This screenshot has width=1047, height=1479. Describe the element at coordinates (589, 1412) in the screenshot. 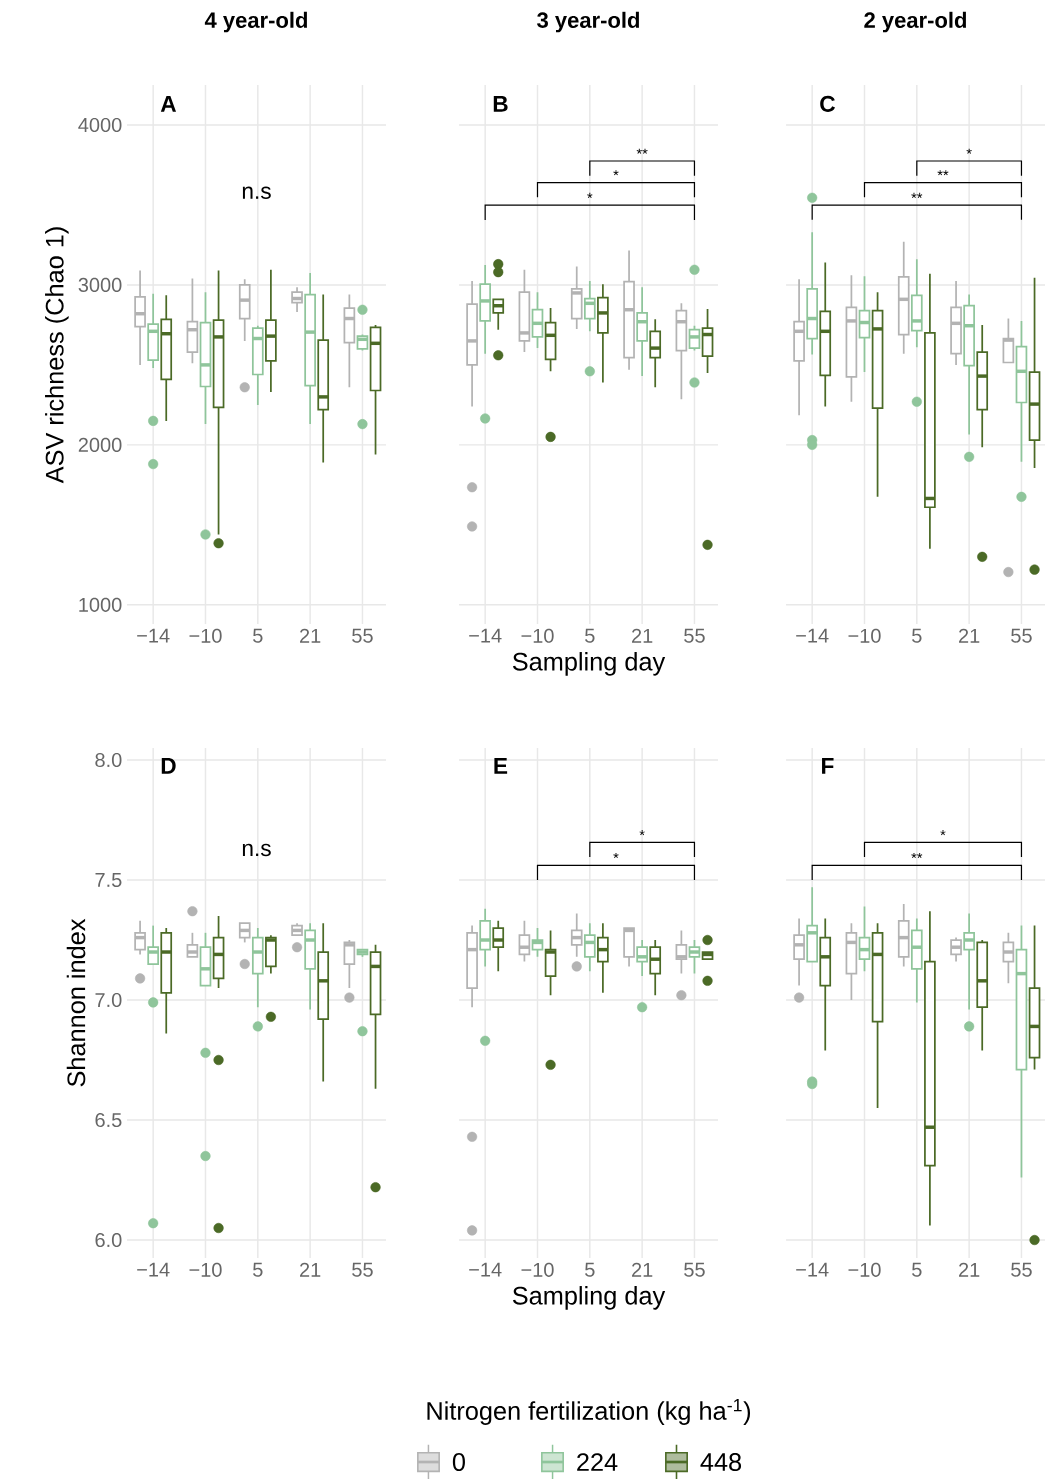

I see `legend-title: Nitrogen fertilization (kg ha$^{-1}$)` at that location.